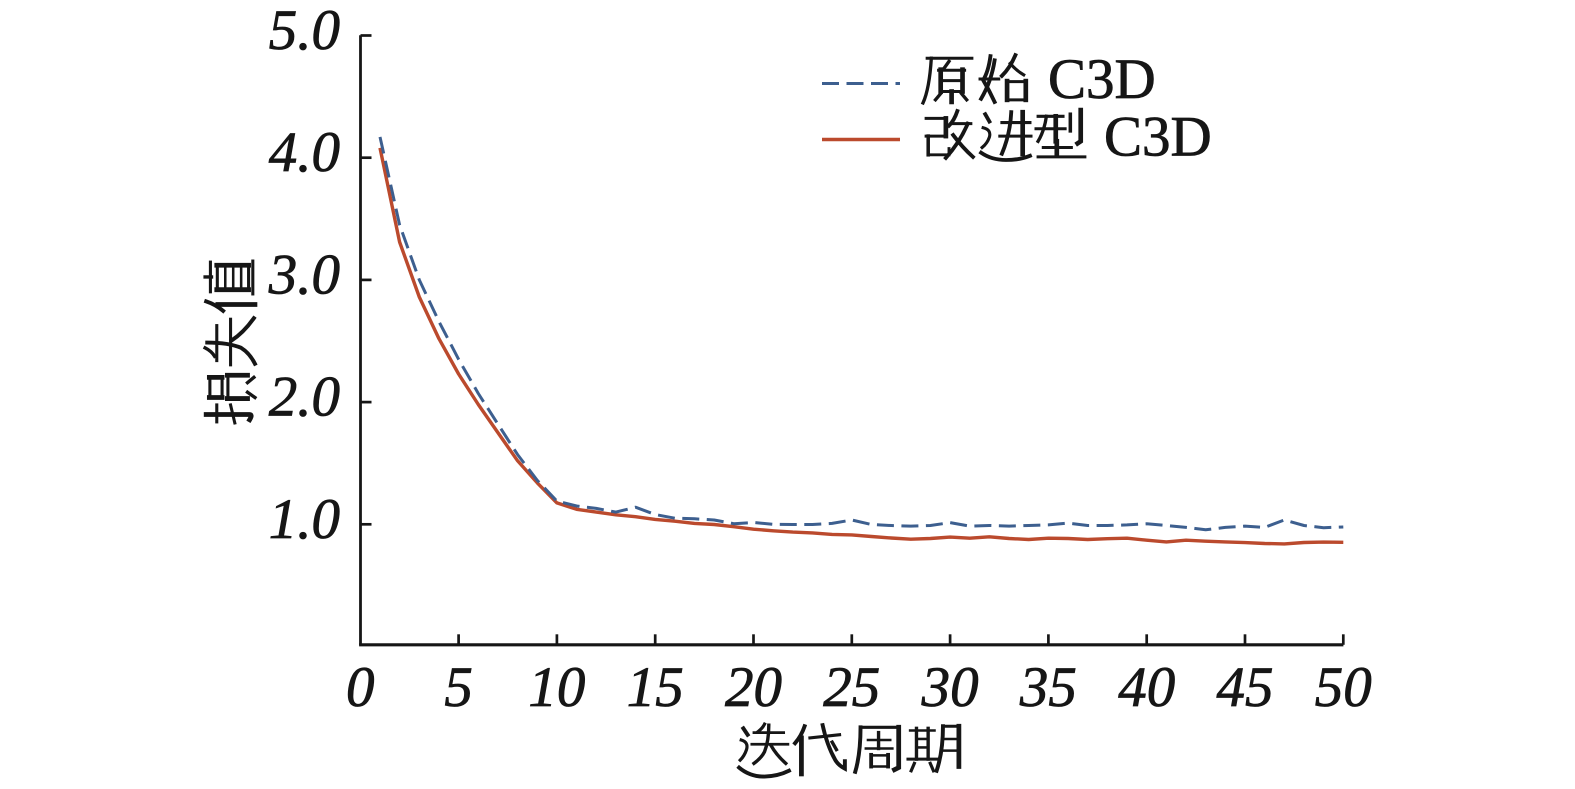 The height and width of the screenshot is (789, 1575). What do you see at coordinates (1245, 687) in the screenshot?
I see `svg-text: 45` at bounding box center [1245, 687].